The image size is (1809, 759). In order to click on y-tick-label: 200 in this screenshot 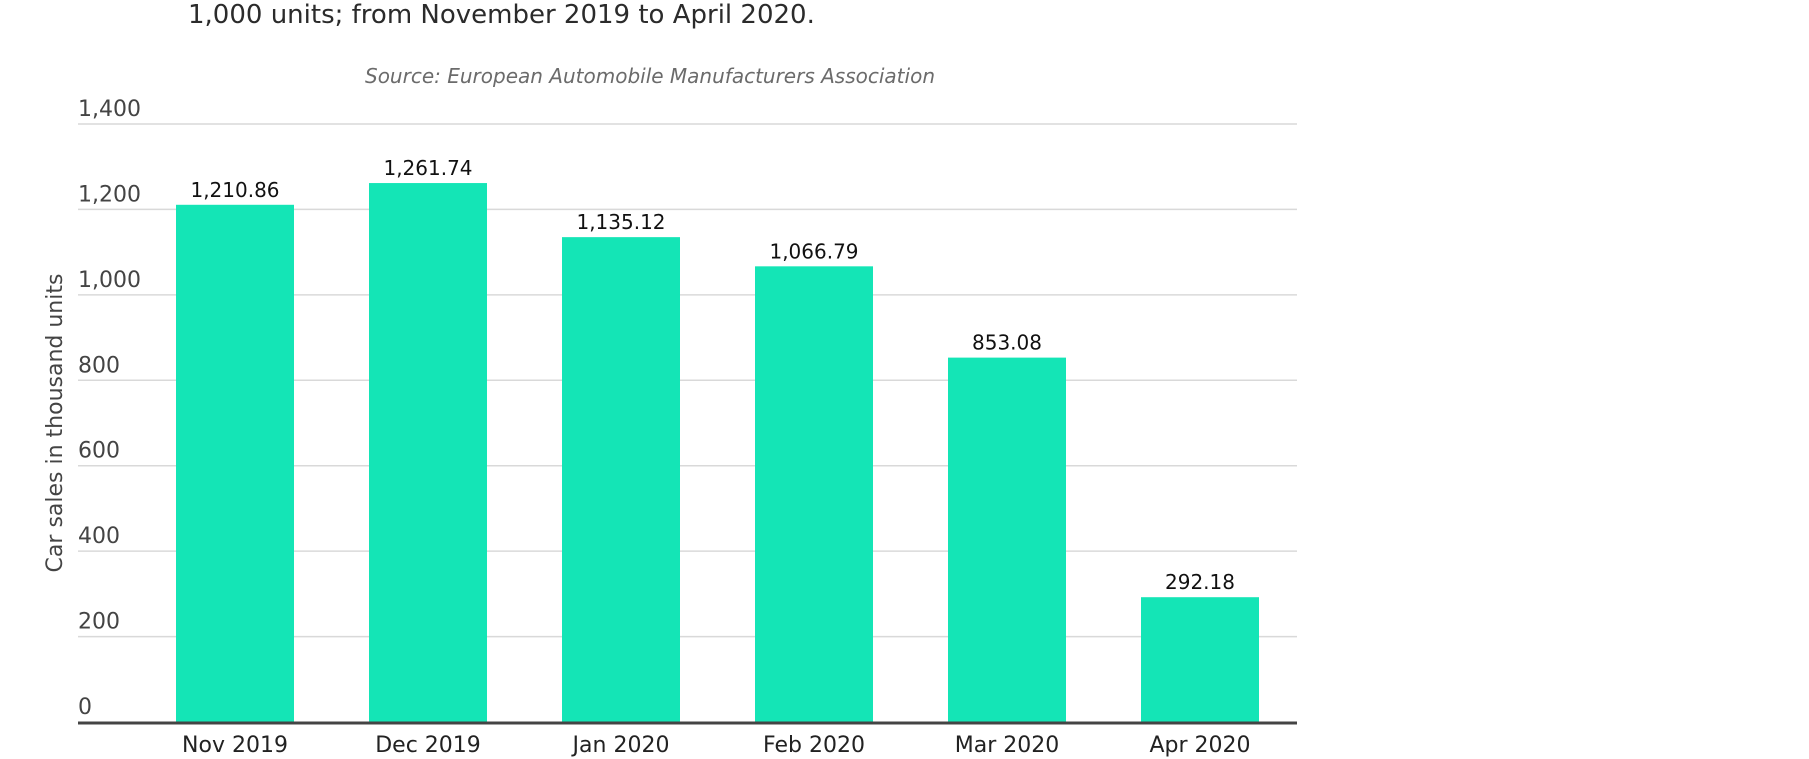, I will do `click(99, 622)`.